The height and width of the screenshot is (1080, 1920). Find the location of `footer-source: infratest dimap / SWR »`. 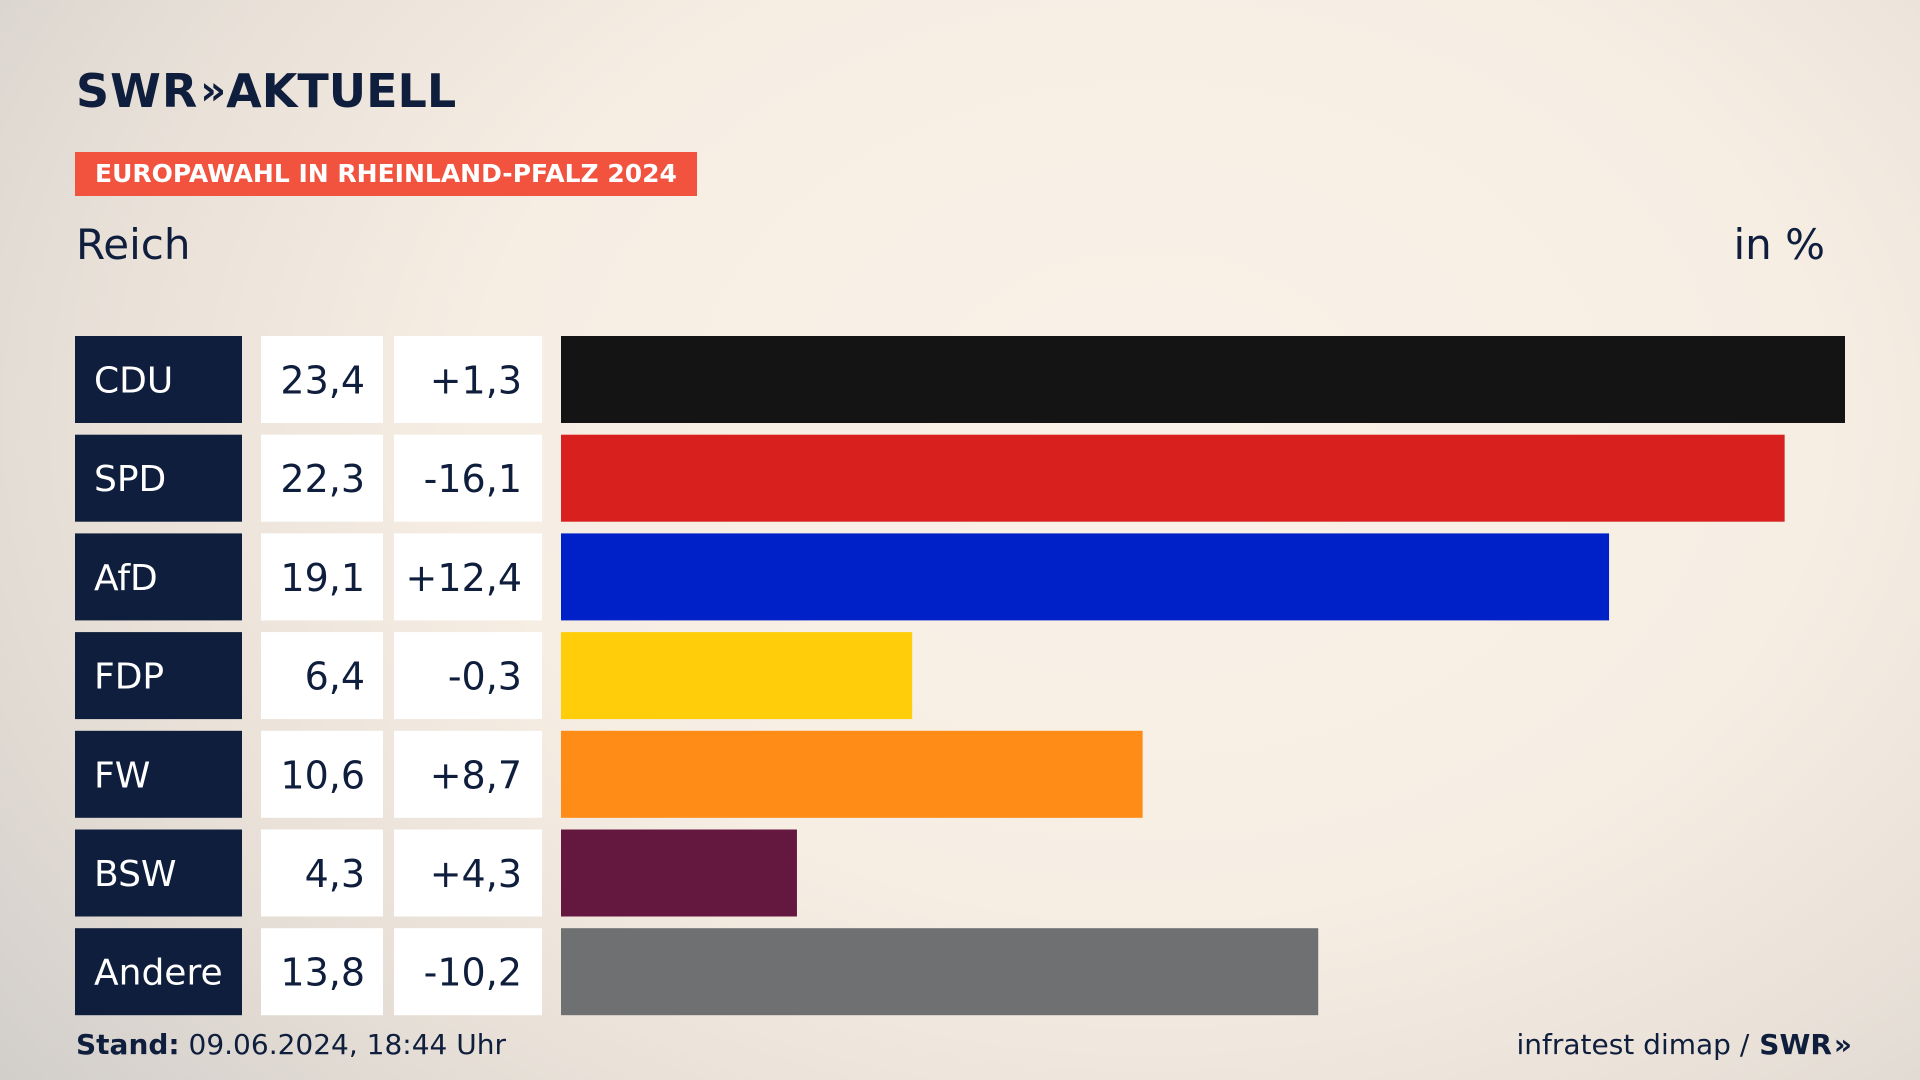

footer-source: infratest dimap / SWR » is located at coordinates (1684, 1044).